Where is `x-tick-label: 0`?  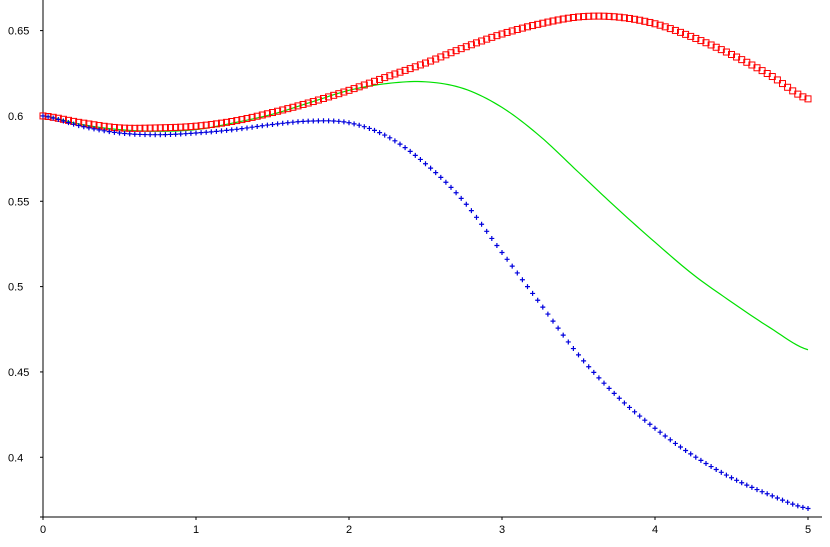 x-tick-label: 0 is located at coordinates (43, 530).